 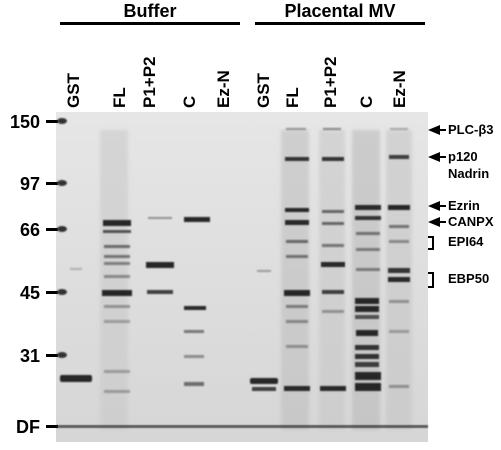 What do you see at coordinates (29, 293) in the screenshot?
I see `mw-label: 45` at bounding box center [29, 293].